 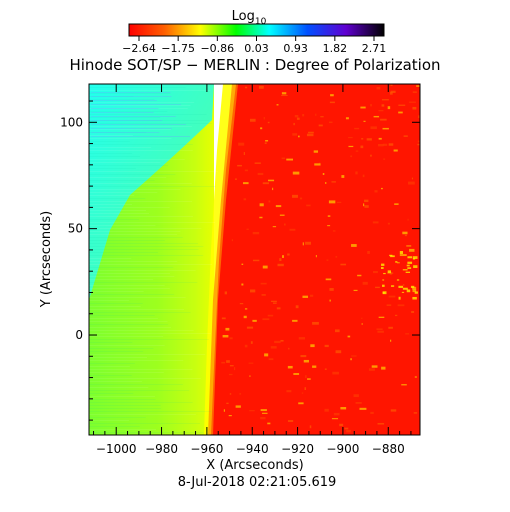 I want to click on y-tick-label: 0, so click(x=79, y=335).